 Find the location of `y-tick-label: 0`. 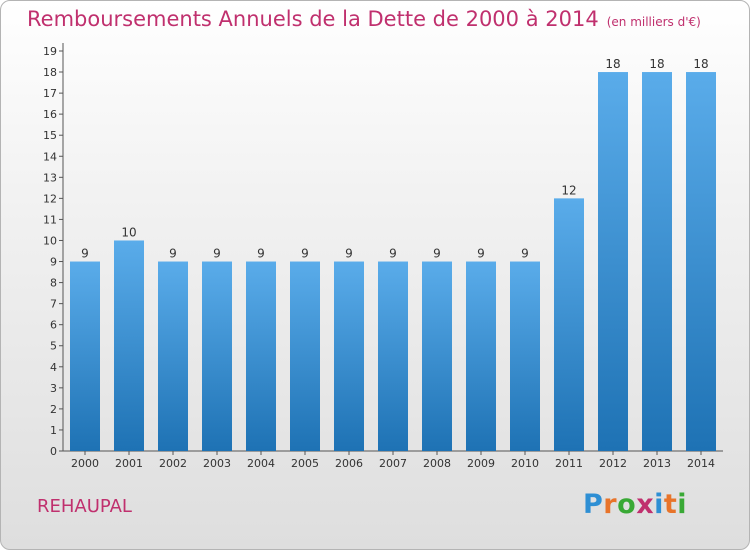

y-tick-label: 0 is located at coordinates (53, 451).